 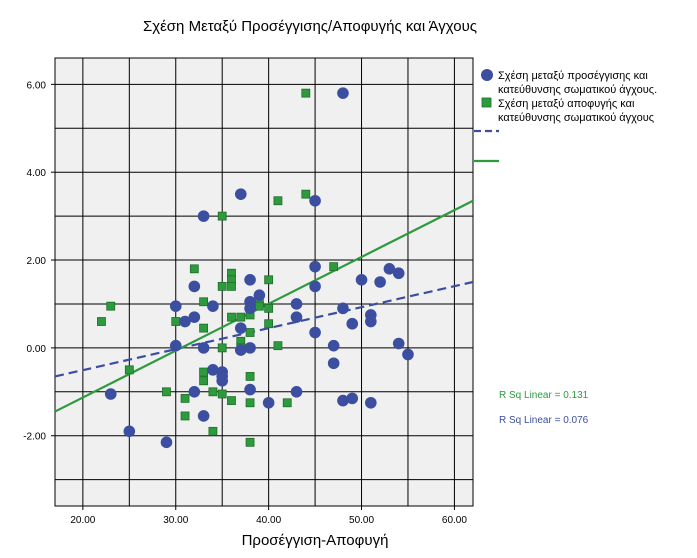 What do you see at coordinates (175, 520) in the screenshot?
I see `x-tick-label: 30.00` at bounding box center [175, 520].